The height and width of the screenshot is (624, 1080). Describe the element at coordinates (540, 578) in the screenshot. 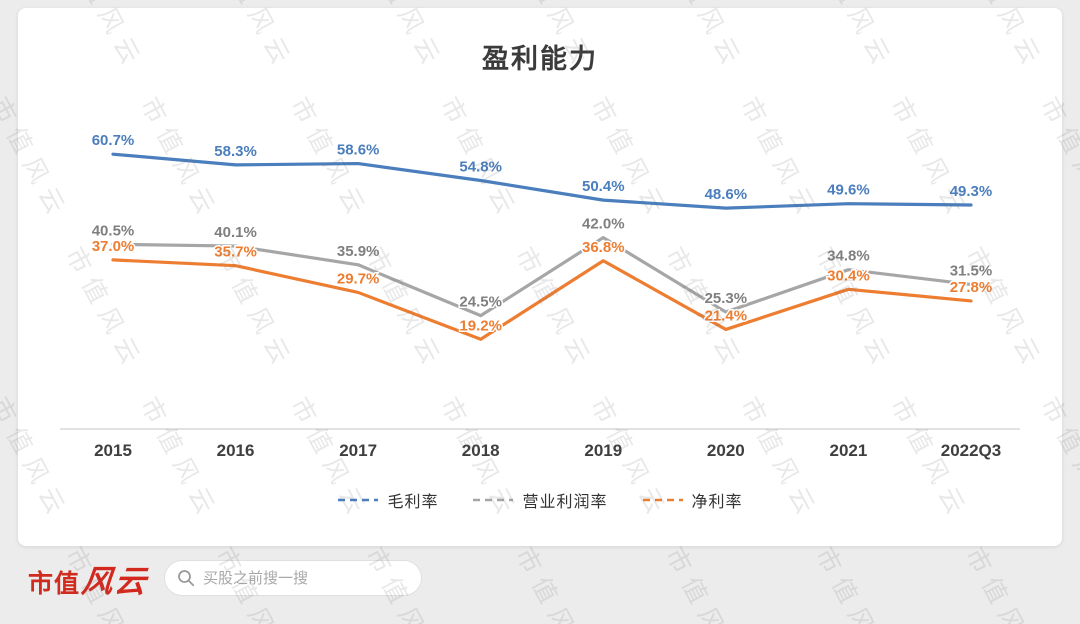

I see `footer-bar: 市值 风云` at that location.